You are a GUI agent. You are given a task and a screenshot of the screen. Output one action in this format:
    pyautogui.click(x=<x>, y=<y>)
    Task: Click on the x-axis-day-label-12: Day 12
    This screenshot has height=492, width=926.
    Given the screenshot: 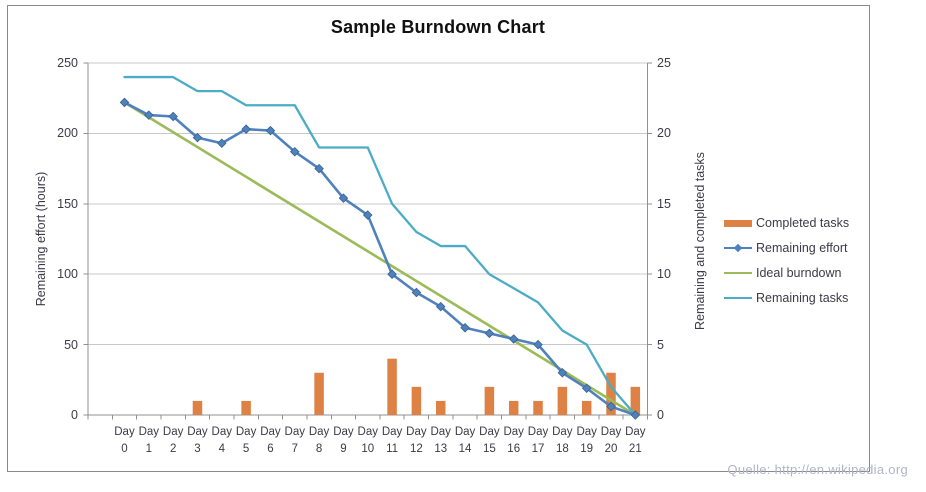 What is the action you would take?
    pyautogui.click(x=416, y=440)
    